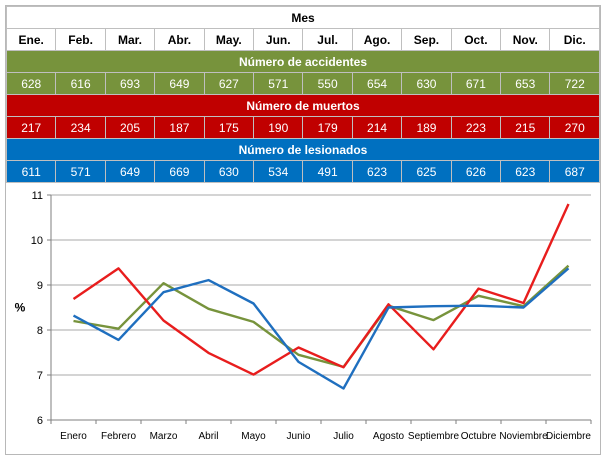 This screenshot has height=460, width=605. Describe the element at coordinates (118, 436) in the screenshot. I see `x-tick-label: Febrero` at that location.